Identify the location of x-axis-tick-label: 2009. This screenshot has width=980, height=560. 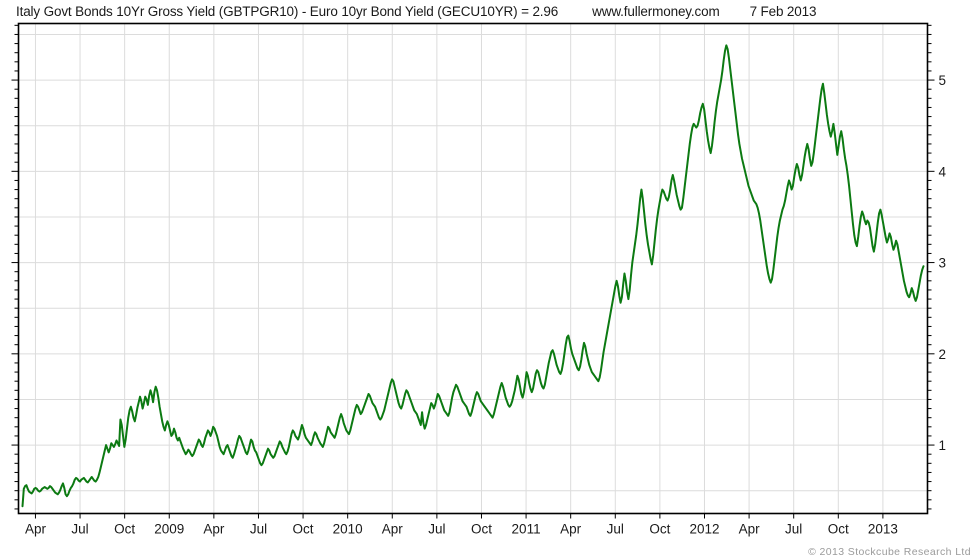
(169, 529).